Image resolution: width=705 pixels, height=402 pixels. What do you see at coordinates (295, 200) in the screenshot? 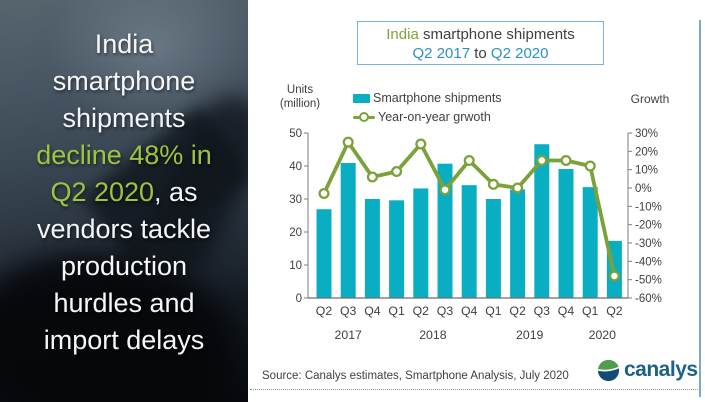
I see `left-axis-tick-label: 30` at bounding box center [295, 200].